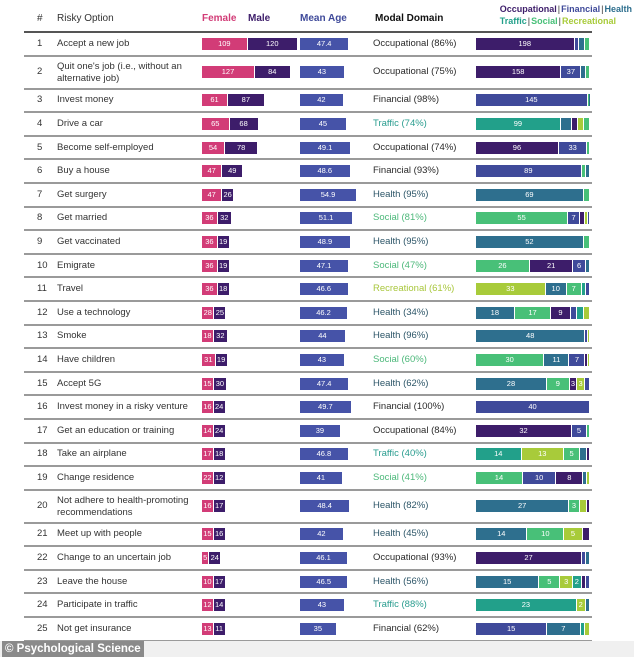 Image resolution: width=634 pixels, height=657 pixels. Describe the element at coordinates (400, 477) in the screenshot. I see `modal-domain-label: Social (41%)` at that location.